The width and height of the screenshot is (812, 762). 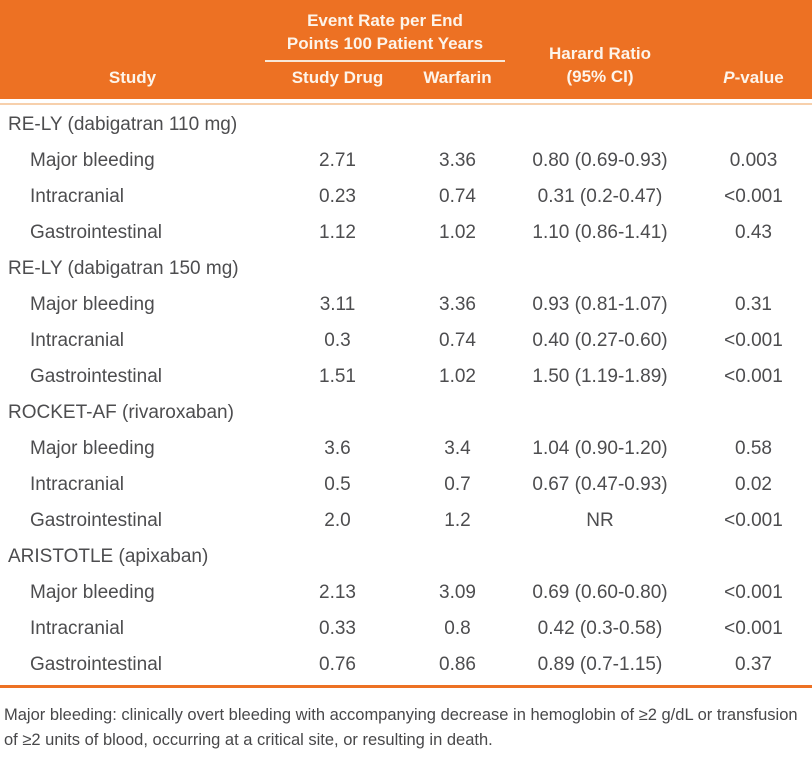 I want to click on study-drug-value: 2.71, so click(x=337, y=160).